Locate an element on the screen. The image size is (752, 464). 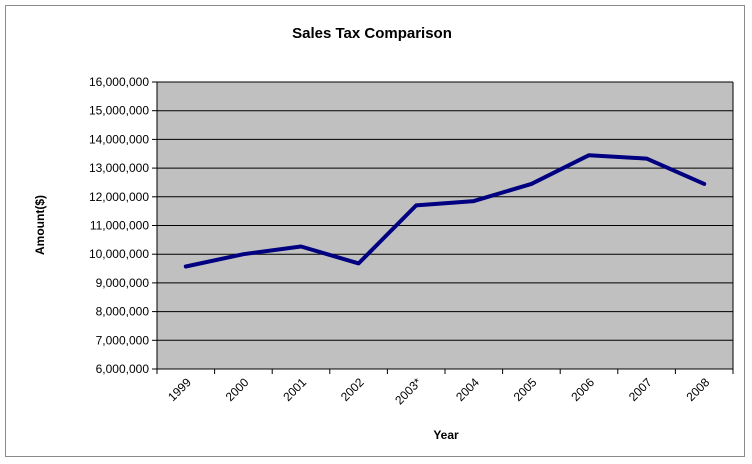
y-tick-label: 15,000,000 is located at coordinates (119, 111).